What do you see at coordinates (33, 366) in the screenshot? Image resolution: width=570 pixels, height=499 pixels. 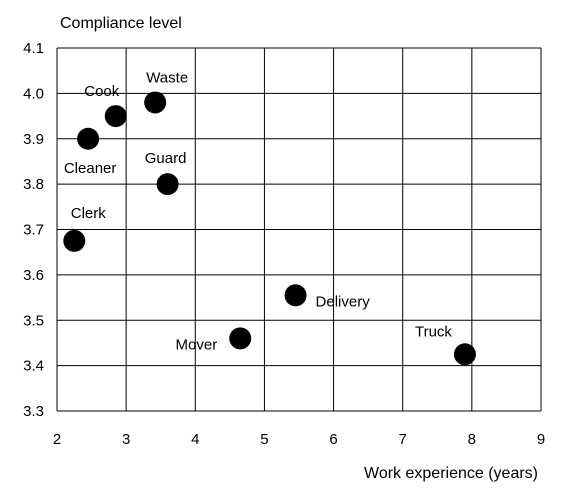 I see `y-tick-label: 3.4` at bounding box center [33, 366].